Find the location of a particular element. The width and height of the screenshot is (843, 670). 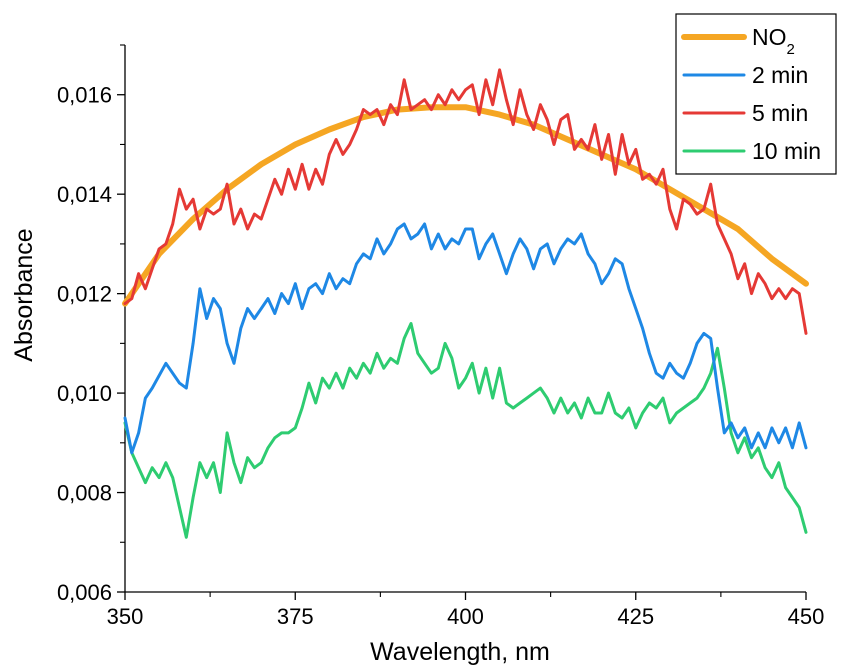

legend-box is located at coordinates (756, 94).